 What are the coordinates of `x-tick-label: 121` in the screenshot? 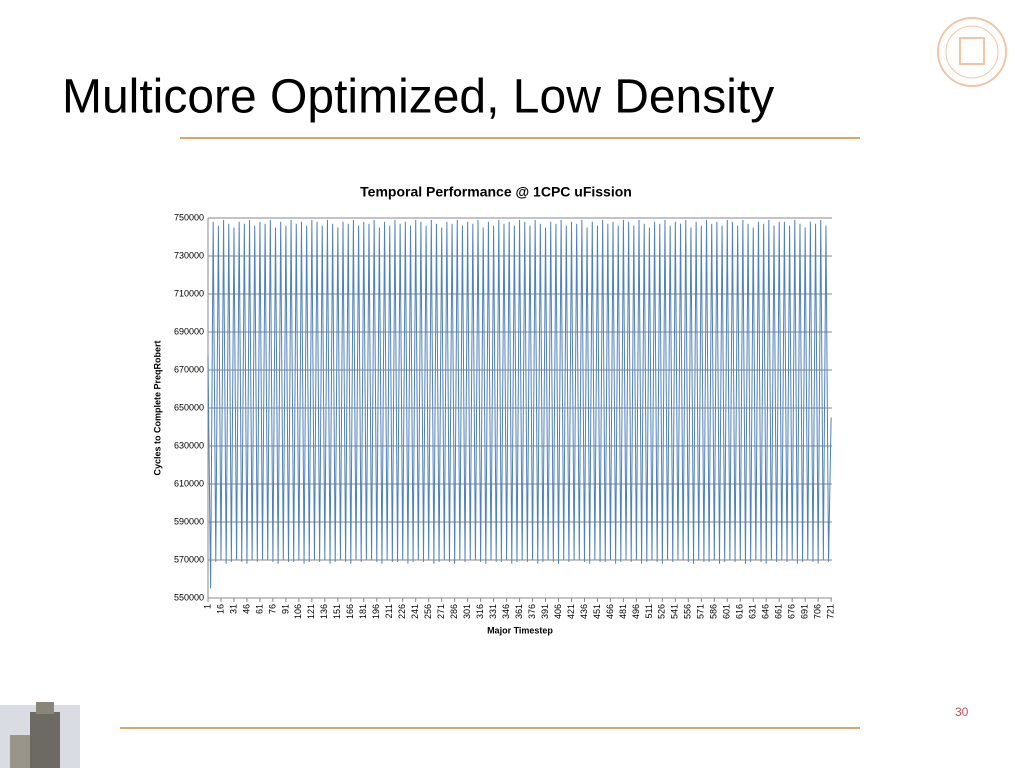 It's located at (311, 611).